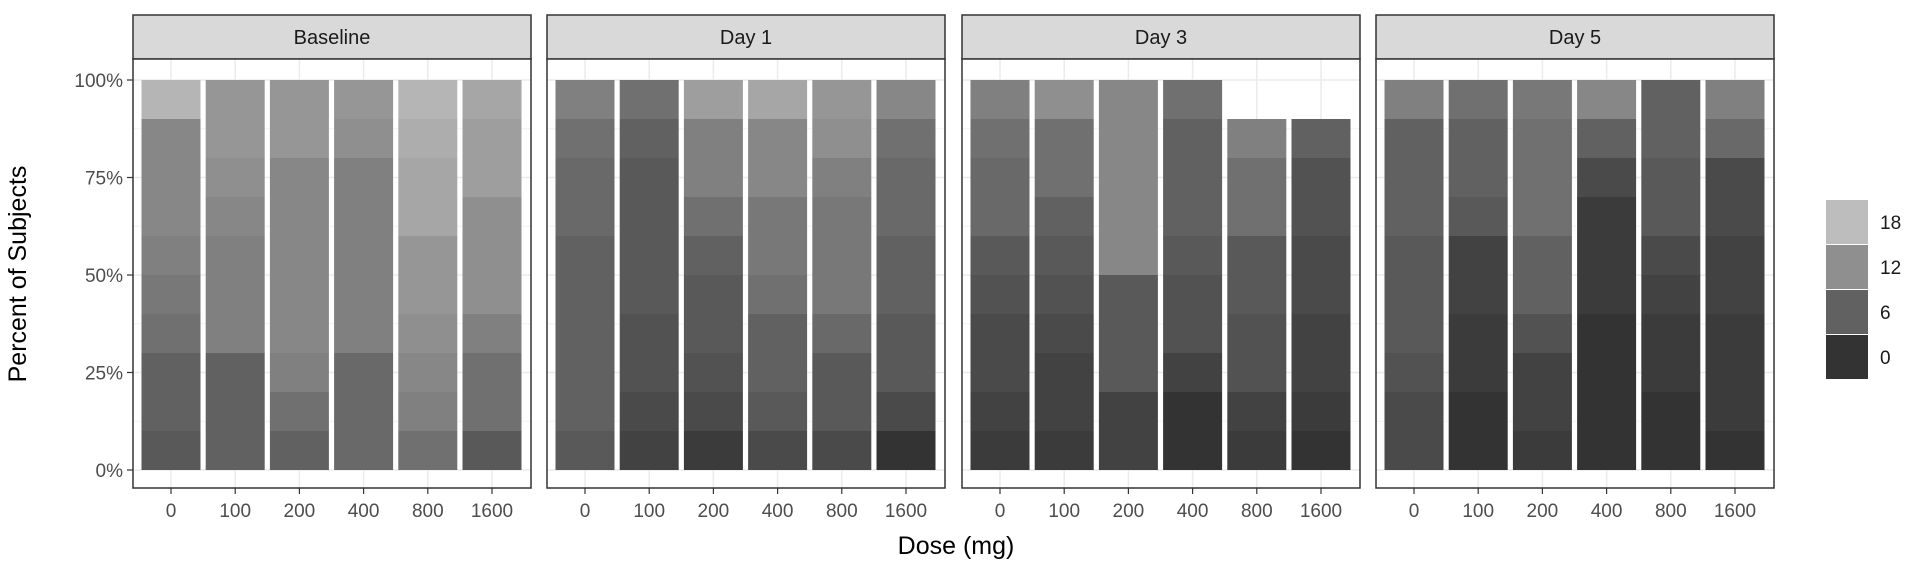  Describe the element at coordinates (103, 276) in the screenshot. I see `y-axis: 0% 25% 50% 75% 100%` at that location.